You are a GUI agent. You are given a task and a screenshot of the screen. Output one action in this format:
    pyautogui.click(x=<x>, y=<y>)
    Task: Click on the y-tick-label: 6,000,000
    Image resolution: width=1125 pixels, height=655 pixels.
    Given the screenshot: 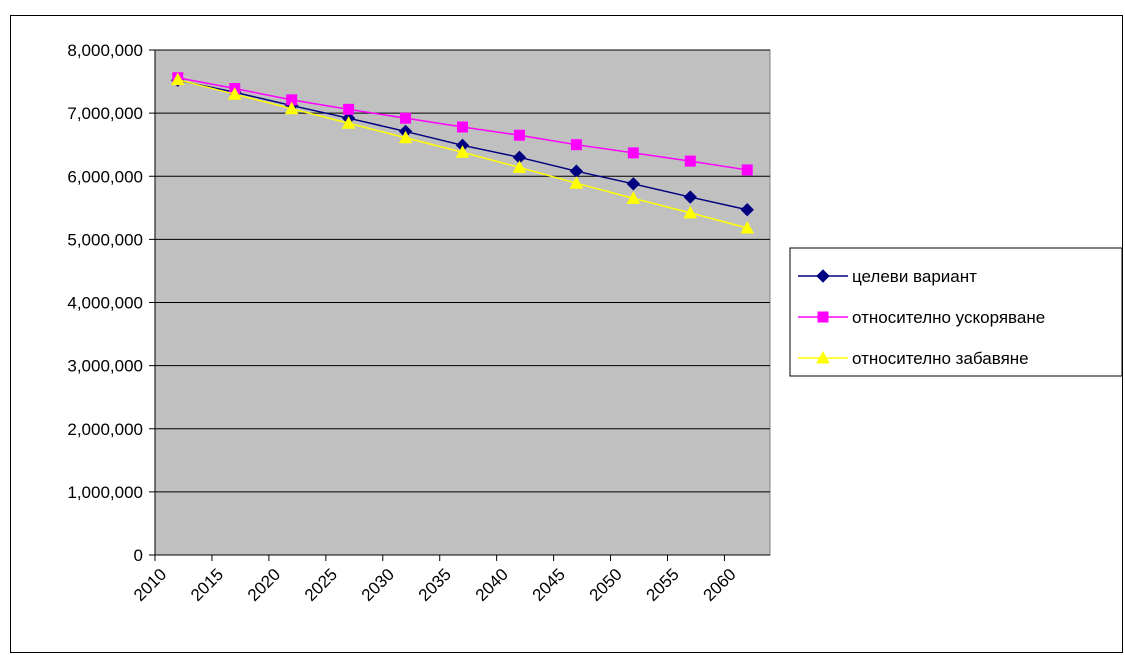 What is the action you would take?
    pyautogui.click(x=105, y=176)
    